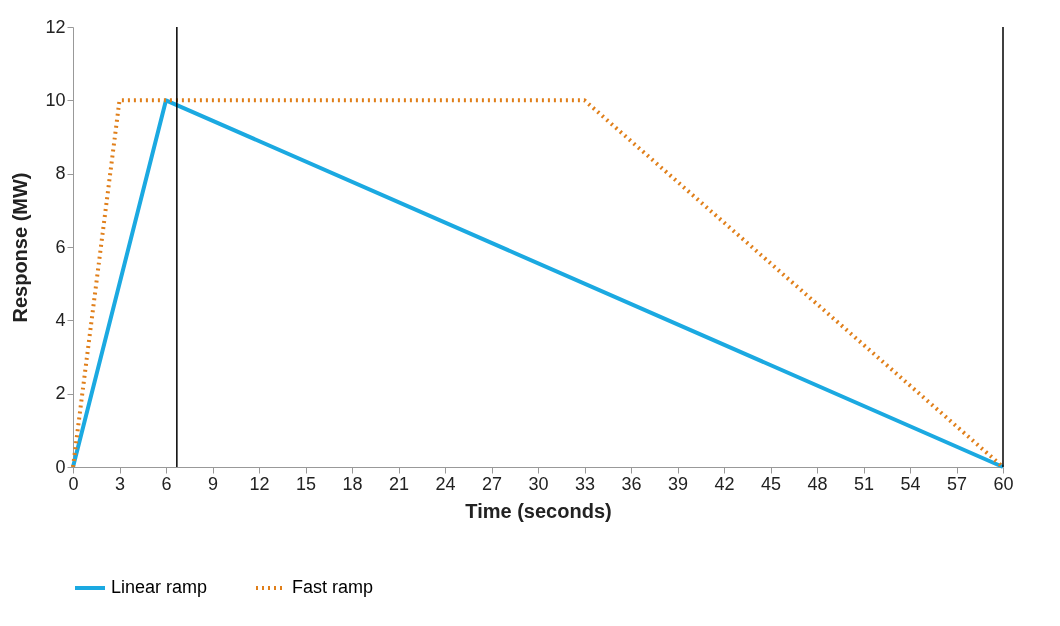  Describe the element at coordinates (73, 483) in the screenshot. I see `x-tick-label: 0` at that location.